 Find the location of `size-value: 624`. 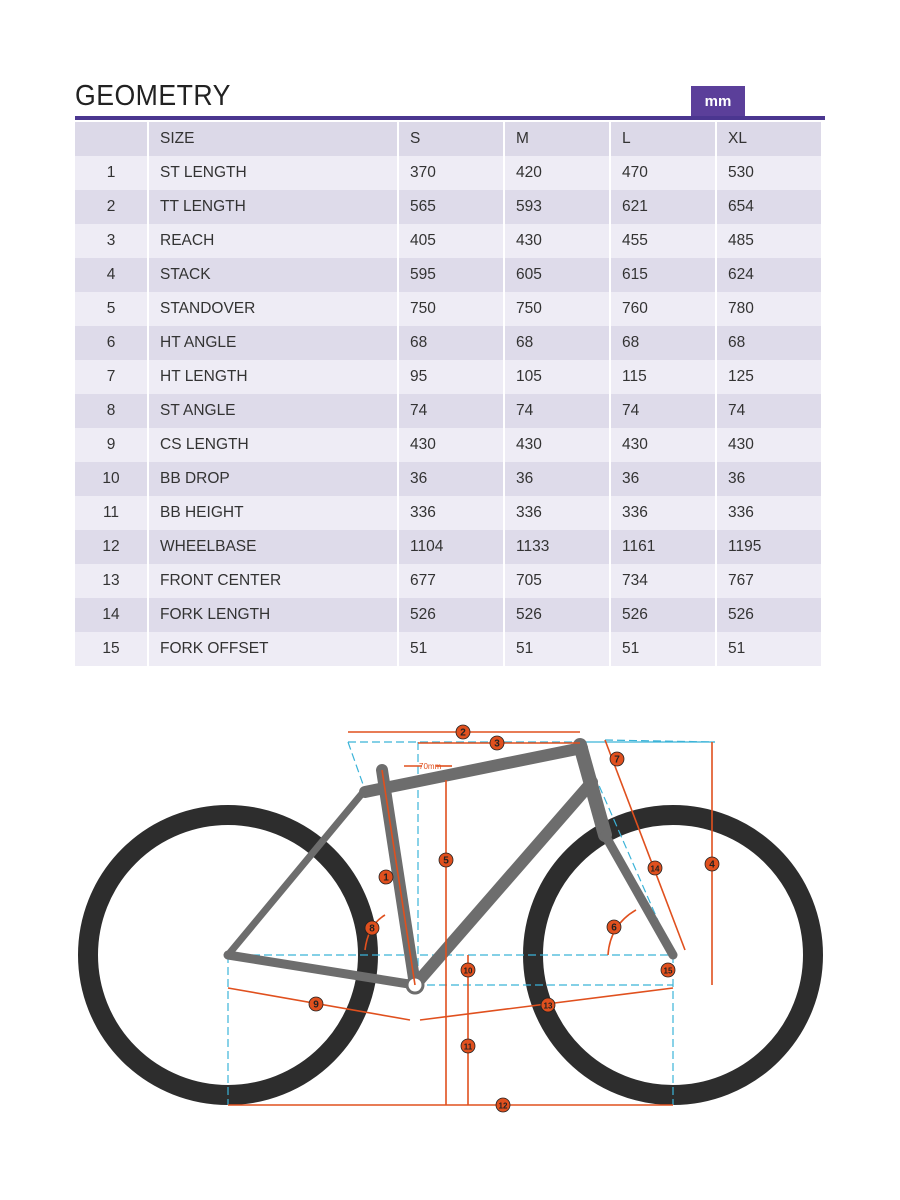

size-value: 624 is located at coordinates (769, 275).